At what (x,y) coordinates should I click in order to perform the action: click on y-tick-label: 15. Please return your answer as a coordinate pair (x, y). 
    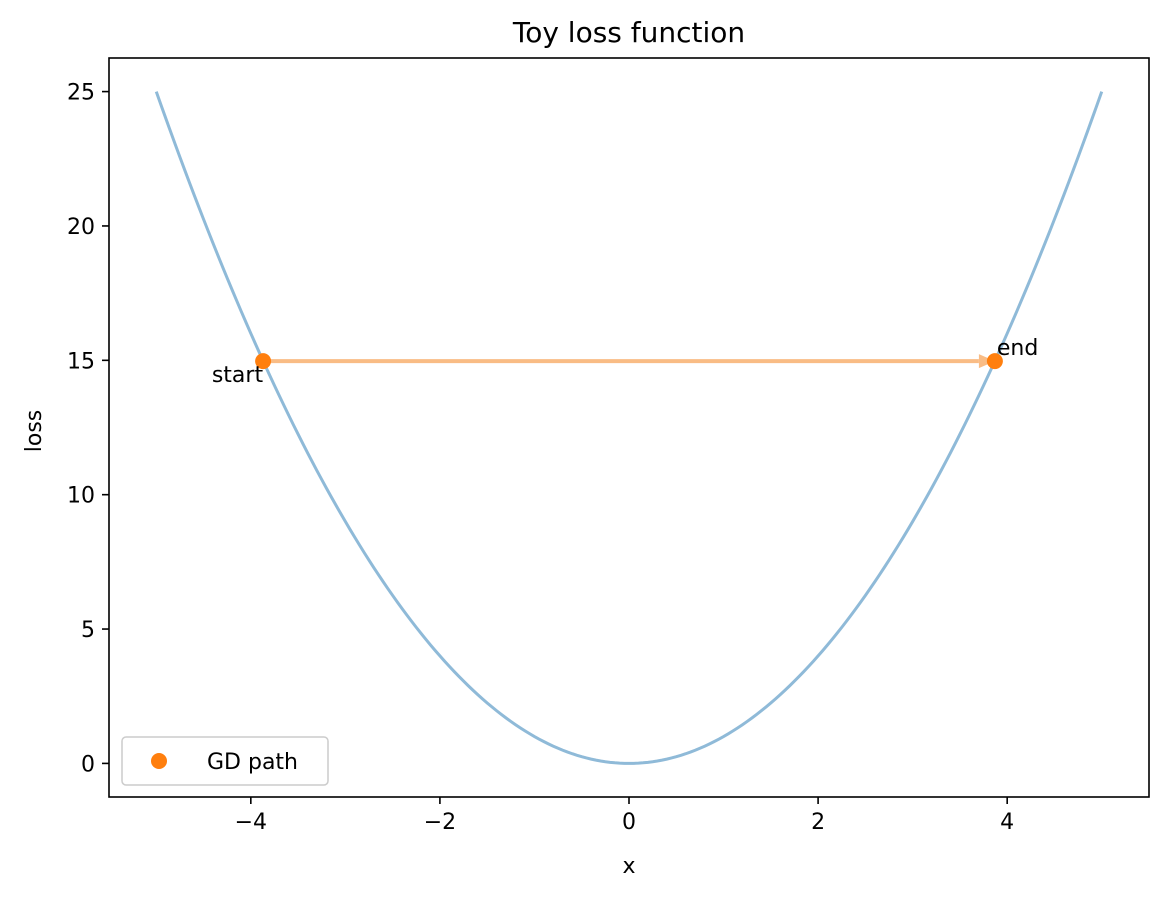
    Looking at the image, I should click on (81, 361).